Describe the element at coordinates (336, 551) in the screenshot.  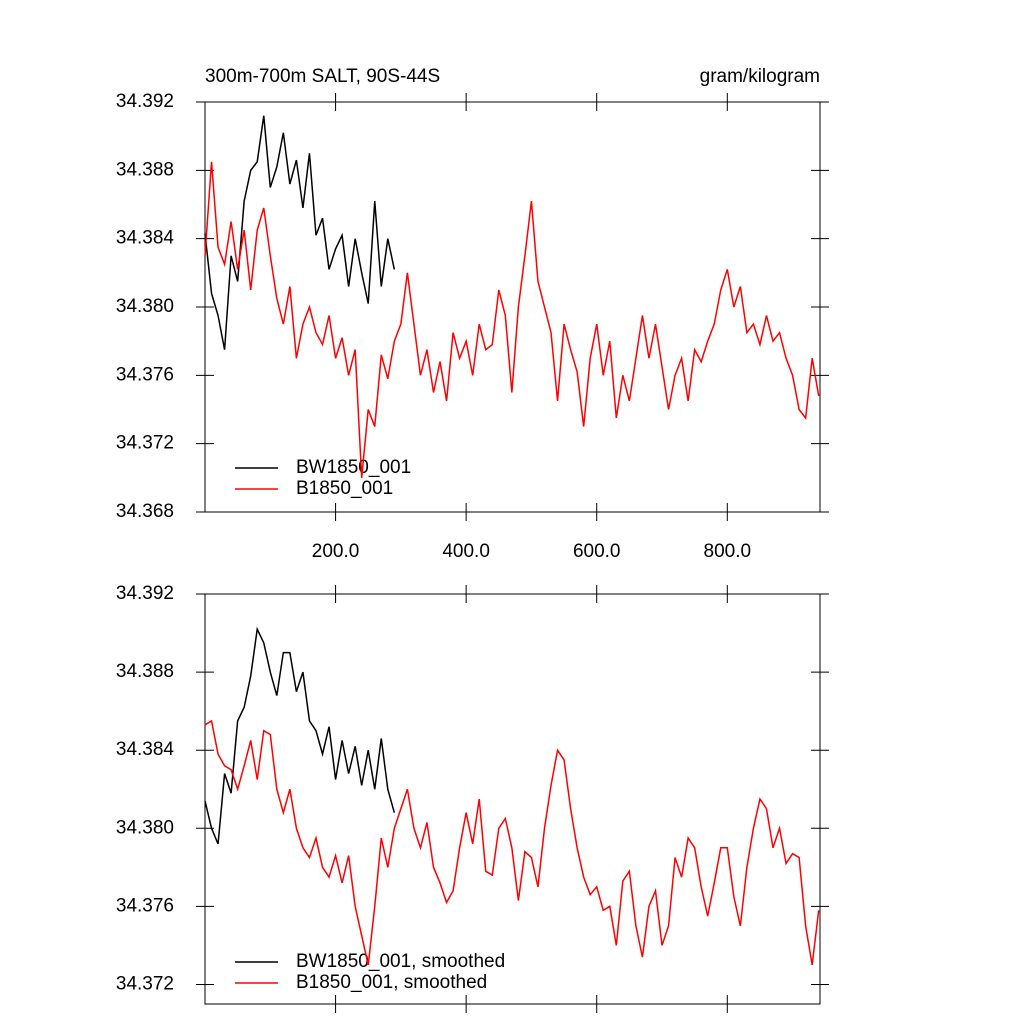
I see `x-tick-label: 200.0` at that location.